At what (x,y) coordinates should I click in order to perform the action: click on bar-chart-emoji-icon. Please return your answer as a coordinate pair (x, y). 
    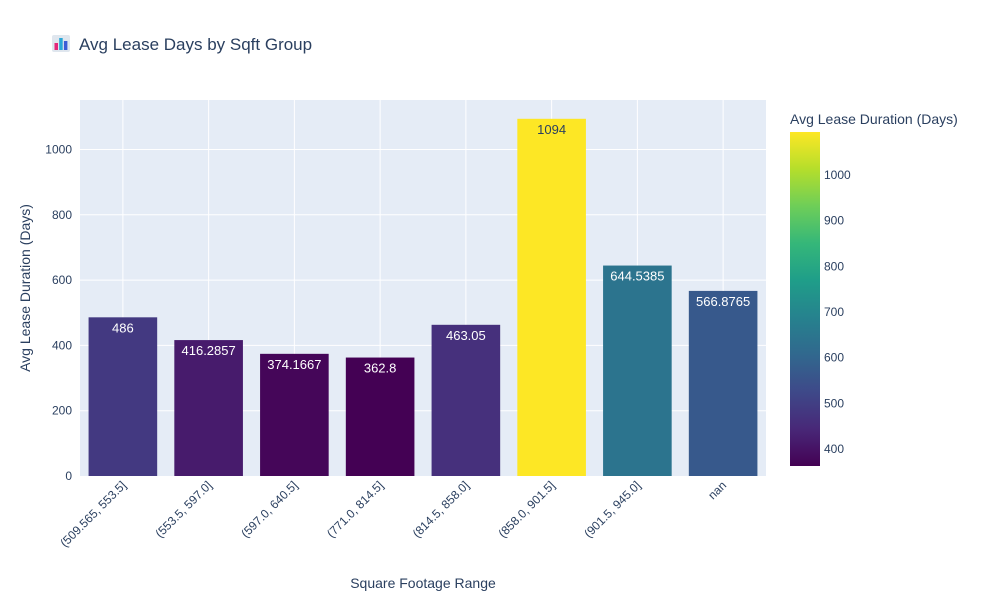
    Looking at the image, I should click on (61, 43).